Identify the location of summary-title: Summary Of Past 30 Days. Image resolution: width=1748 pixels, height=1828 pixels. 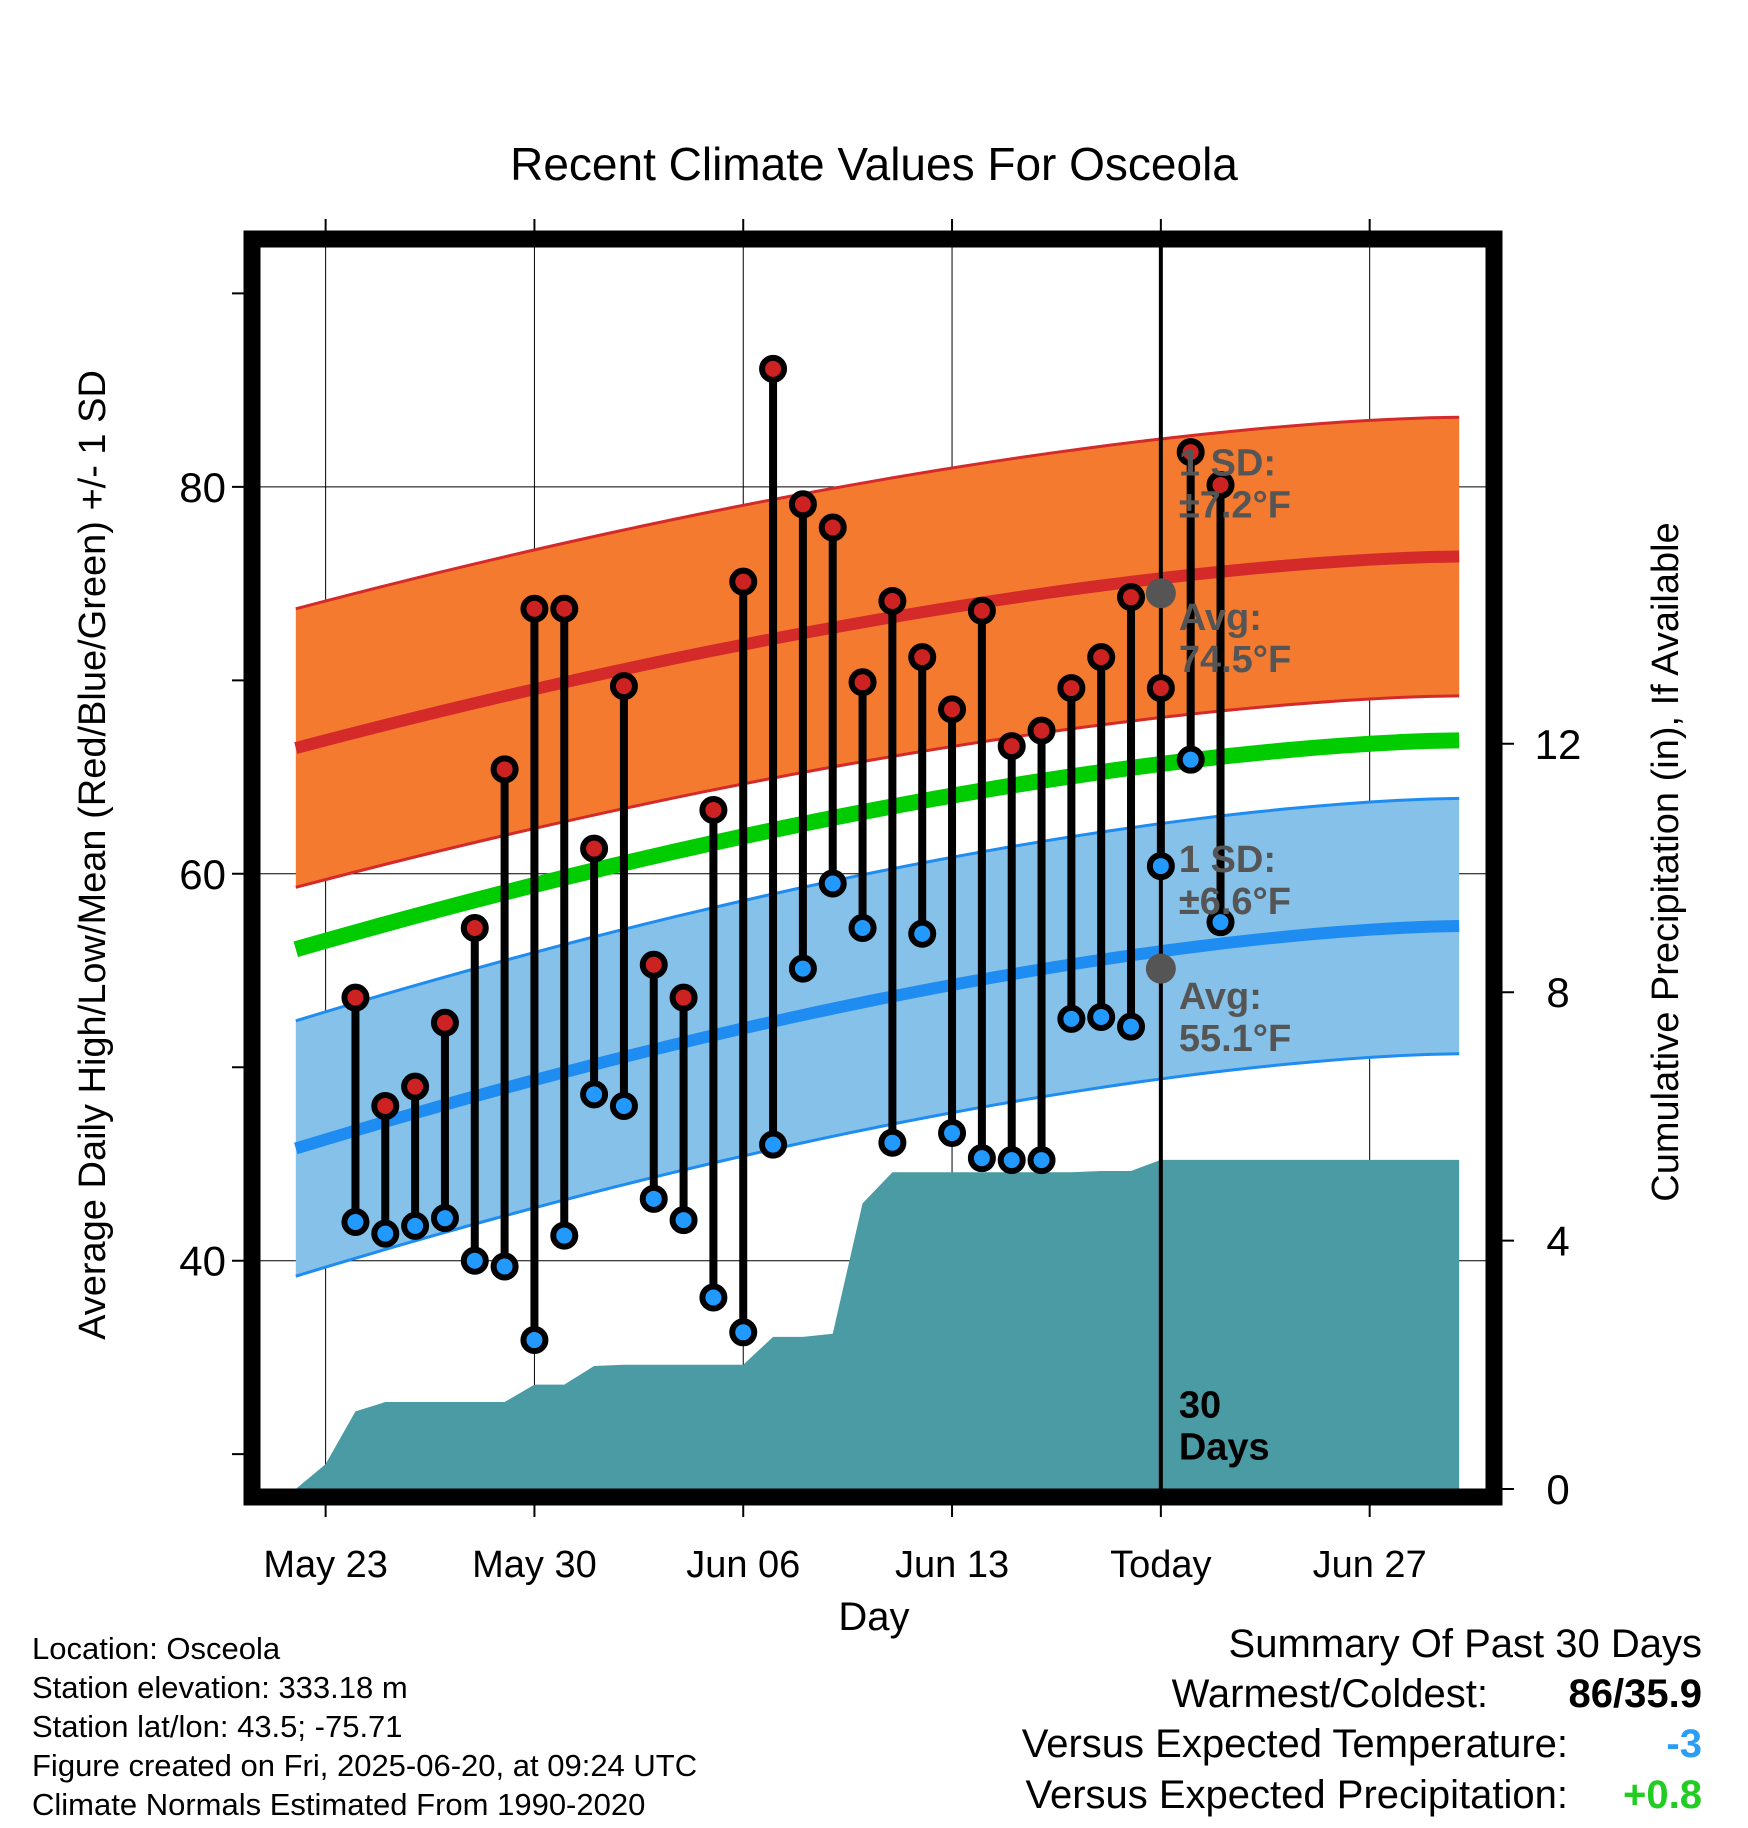
(1465, 1644).